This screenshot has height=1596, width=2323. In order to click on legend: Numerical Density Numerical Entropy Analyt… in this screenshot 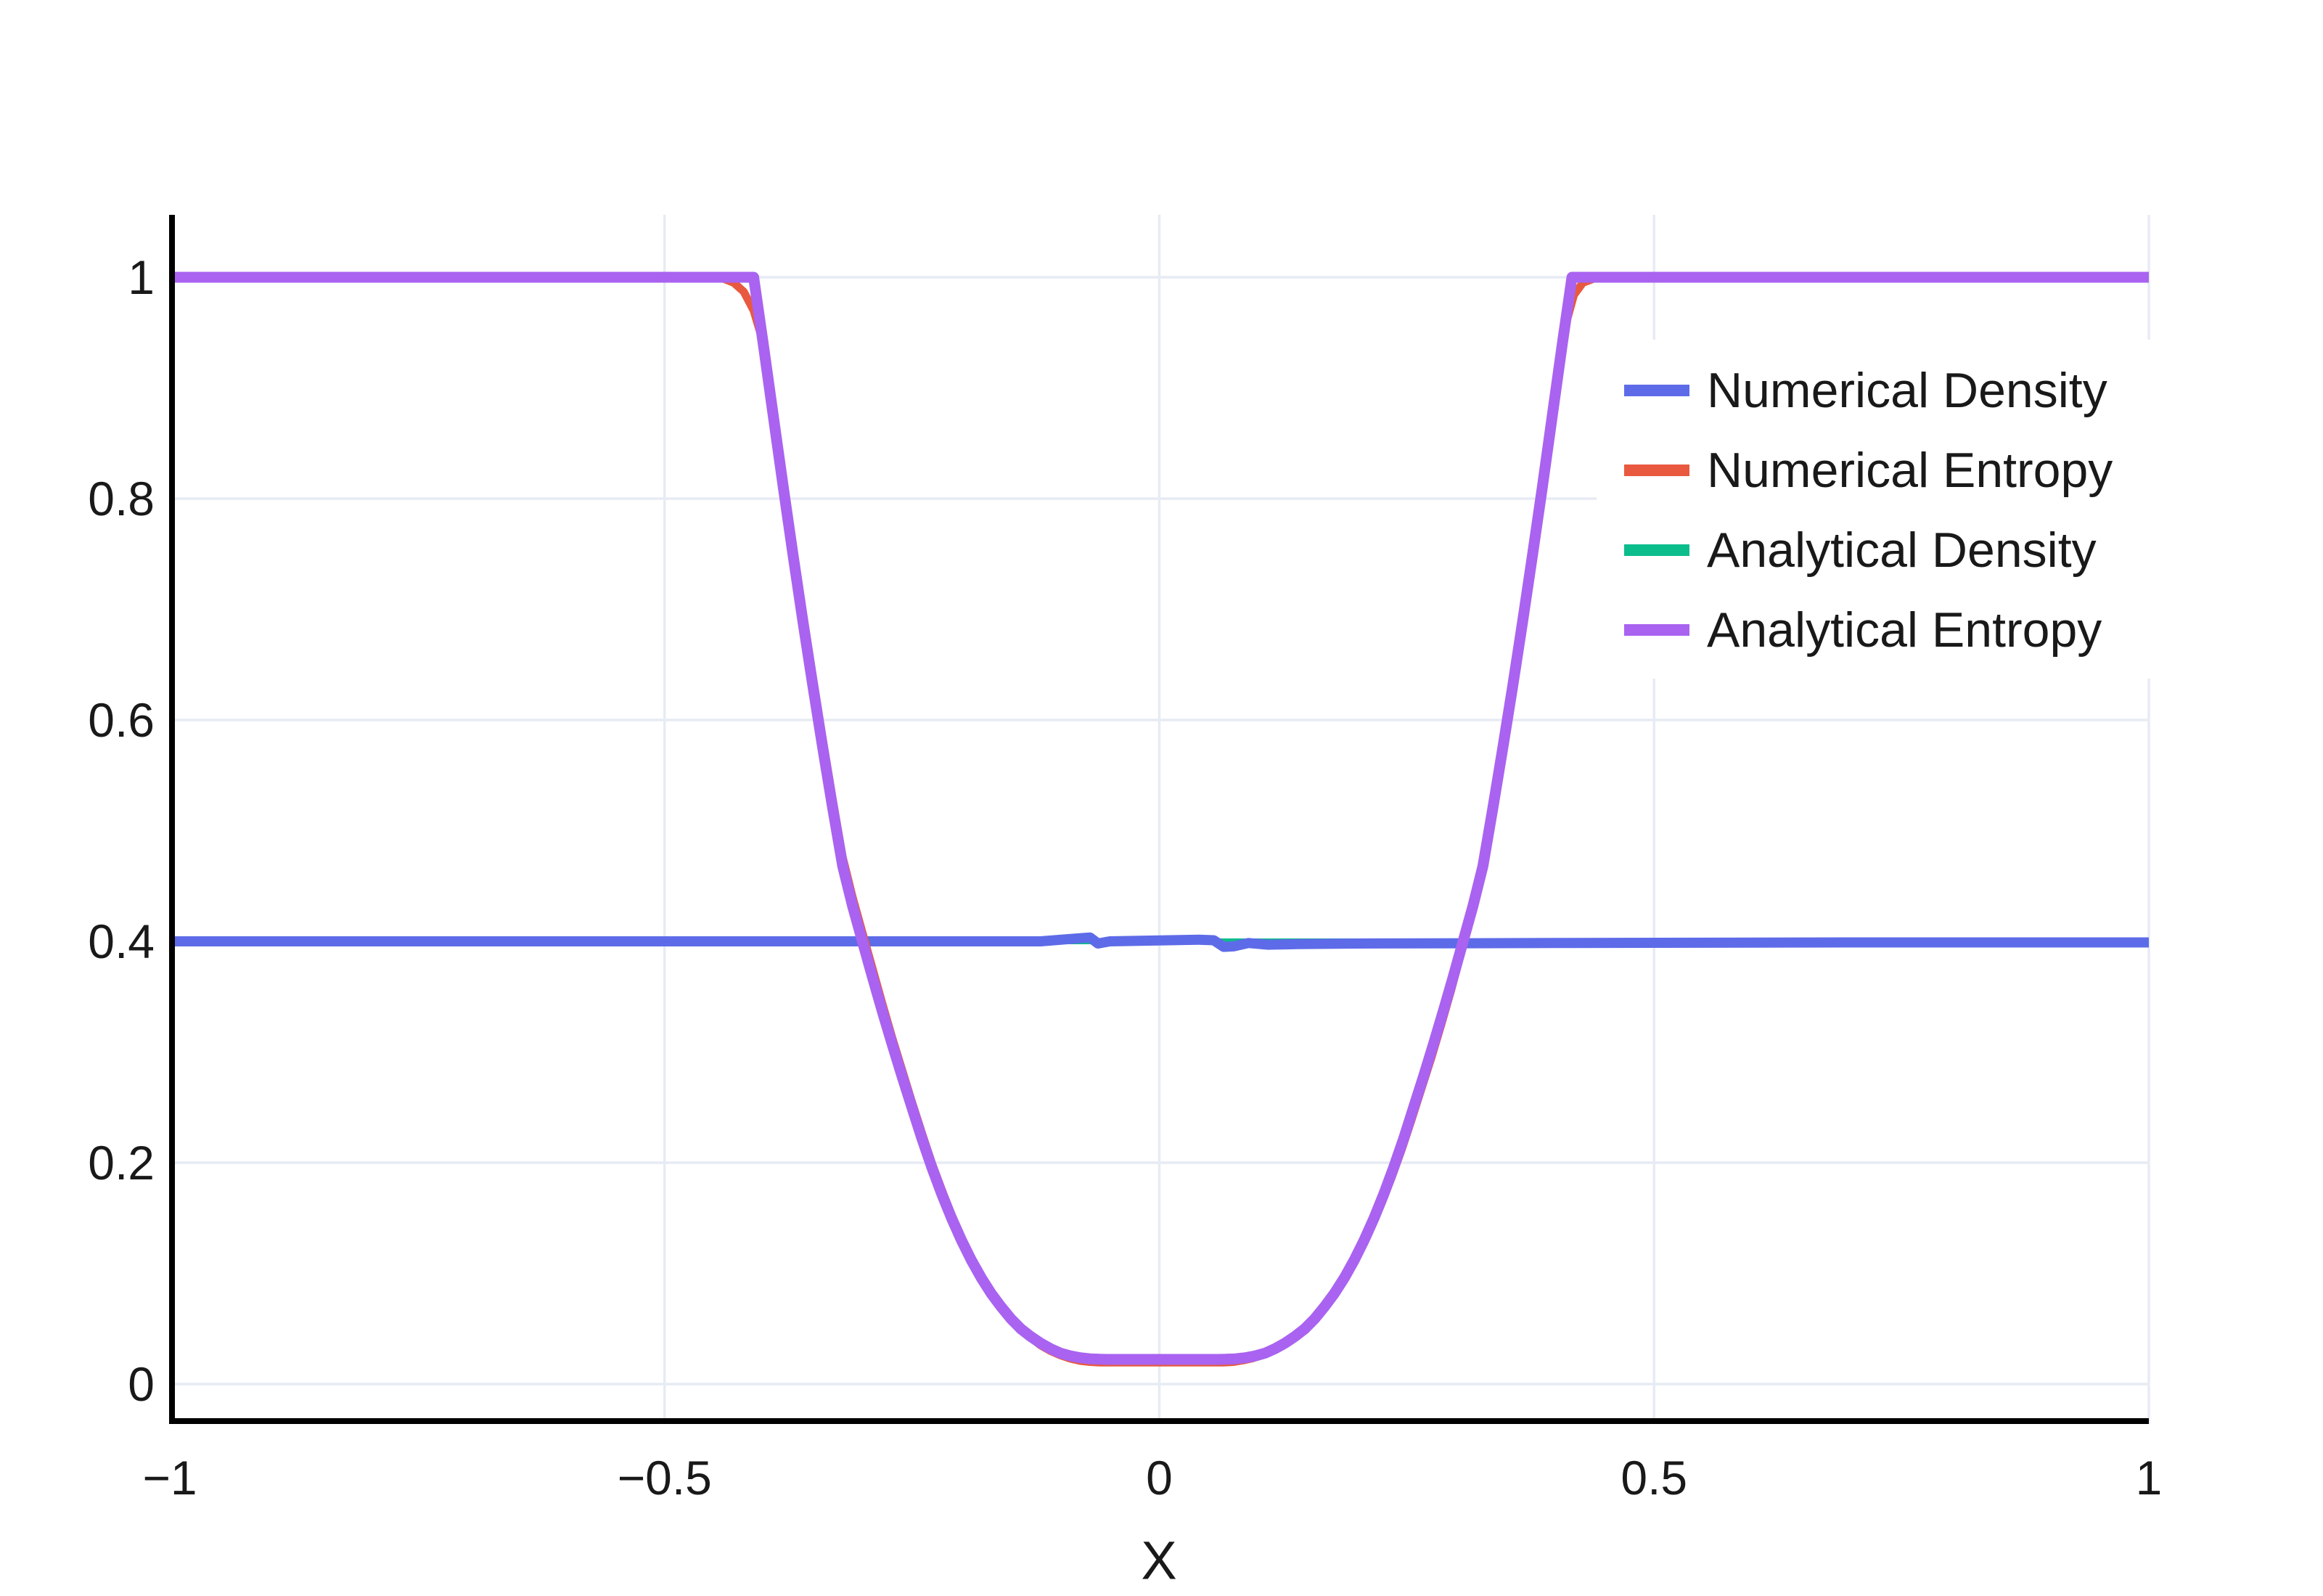, I will do `click(1868, 510)`.